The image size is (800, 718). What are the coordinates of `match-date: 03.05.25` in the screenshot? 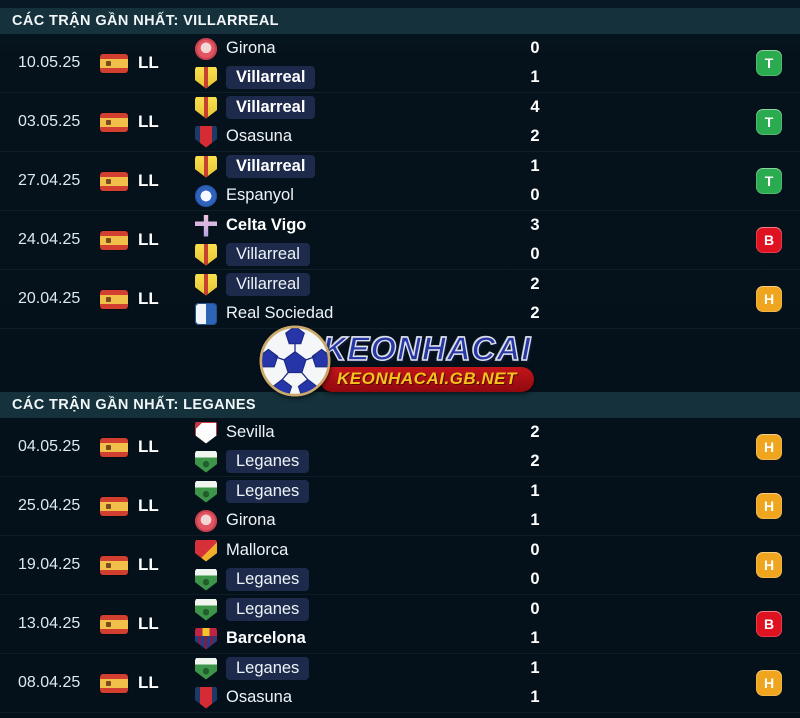 It's located at (49, 121).